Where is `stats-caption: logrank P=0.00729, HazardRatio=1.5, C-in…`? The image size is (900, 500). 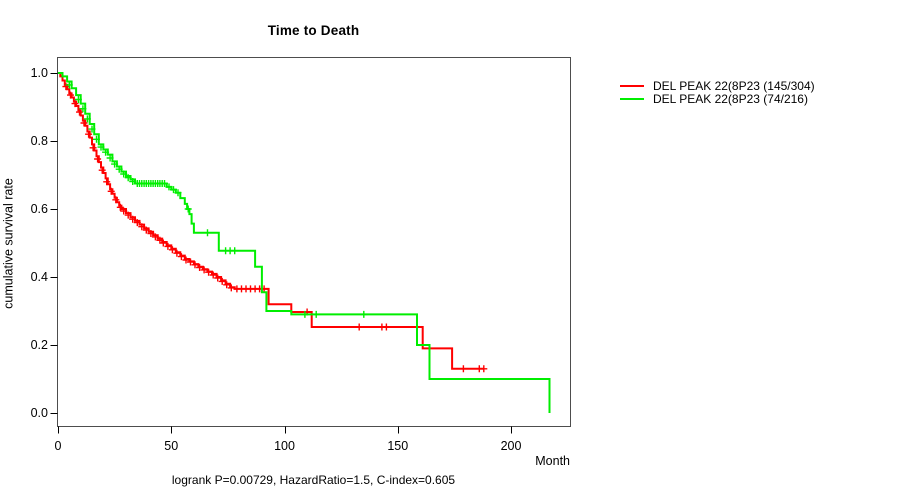 stats-caption: logrank P=0.00729, HazardRatio=1.5, C-in… is located at coordinates (313, 480).